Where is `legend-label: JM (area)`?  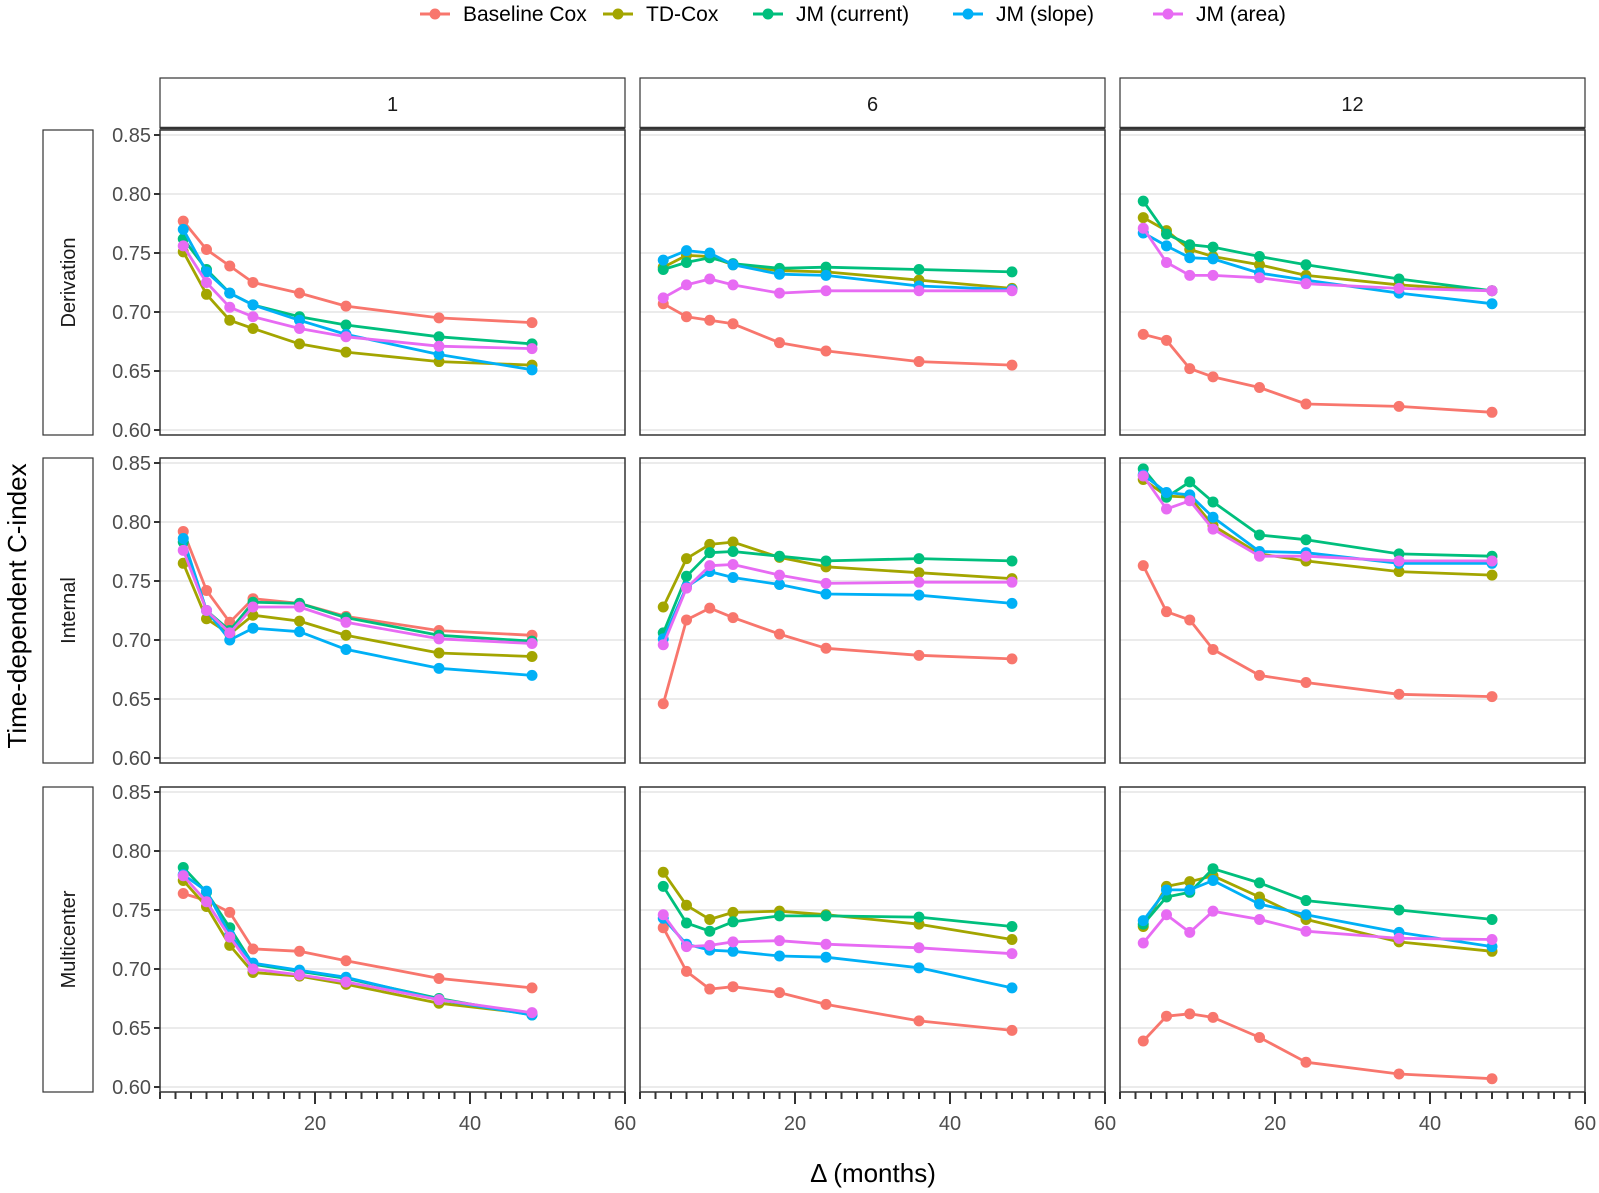 legend-label: JM (area) is located at coordinates (1241, 14).